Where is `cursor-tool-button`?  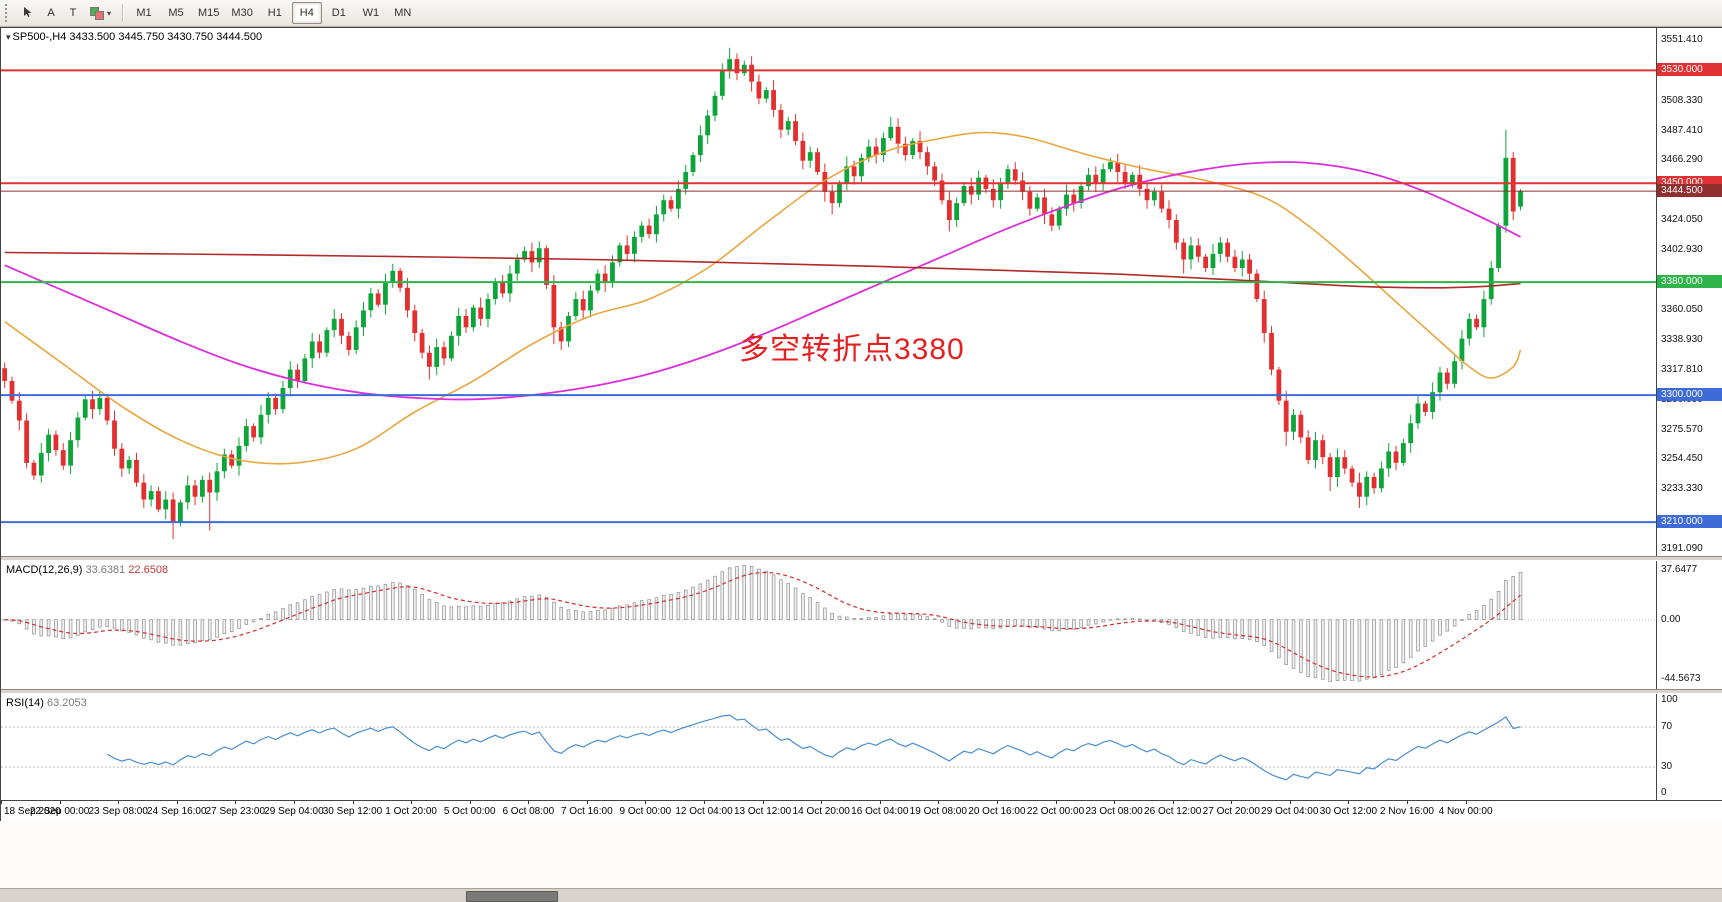
cursor-tool-button is located at coordinates (28, 13).